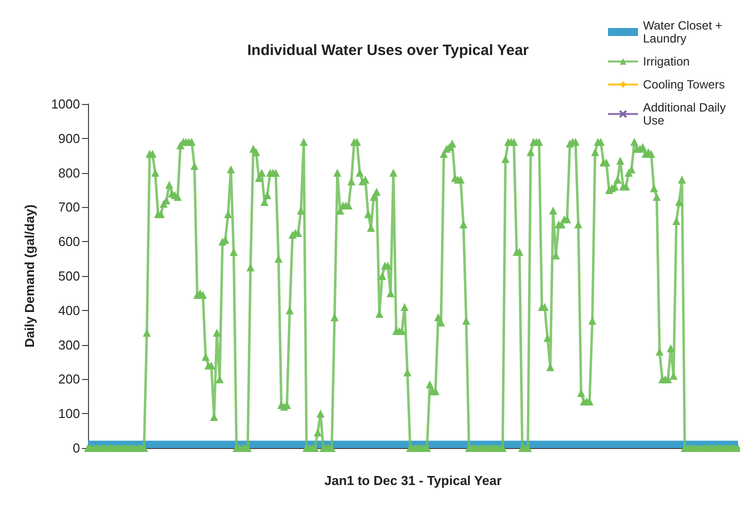 The height and width of the screenshot is (522, 748). Describe the element at coordinates (69, 207) in the screenshot. I see `y-tick-label: 700` at that location.